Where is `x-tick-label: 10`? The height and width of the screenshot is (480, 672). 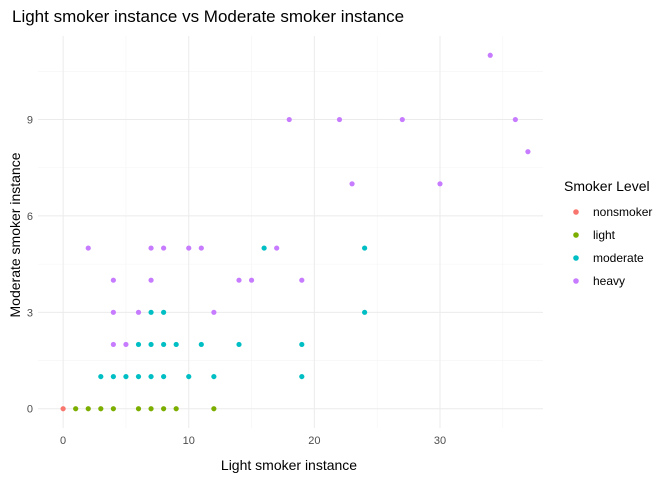
x-tick-label: 10 is located at coordinates (189, 441).